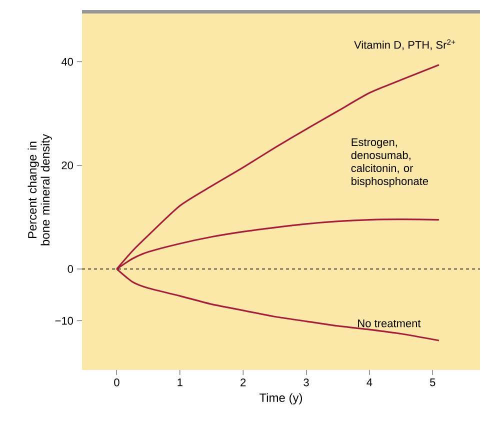 The height and width of the screenshot is (440, 481). What do you see at coordinates (280, 398) in the screenshot?
I see `x-axis-title: Time (y)` at bounding box center [280, 398].